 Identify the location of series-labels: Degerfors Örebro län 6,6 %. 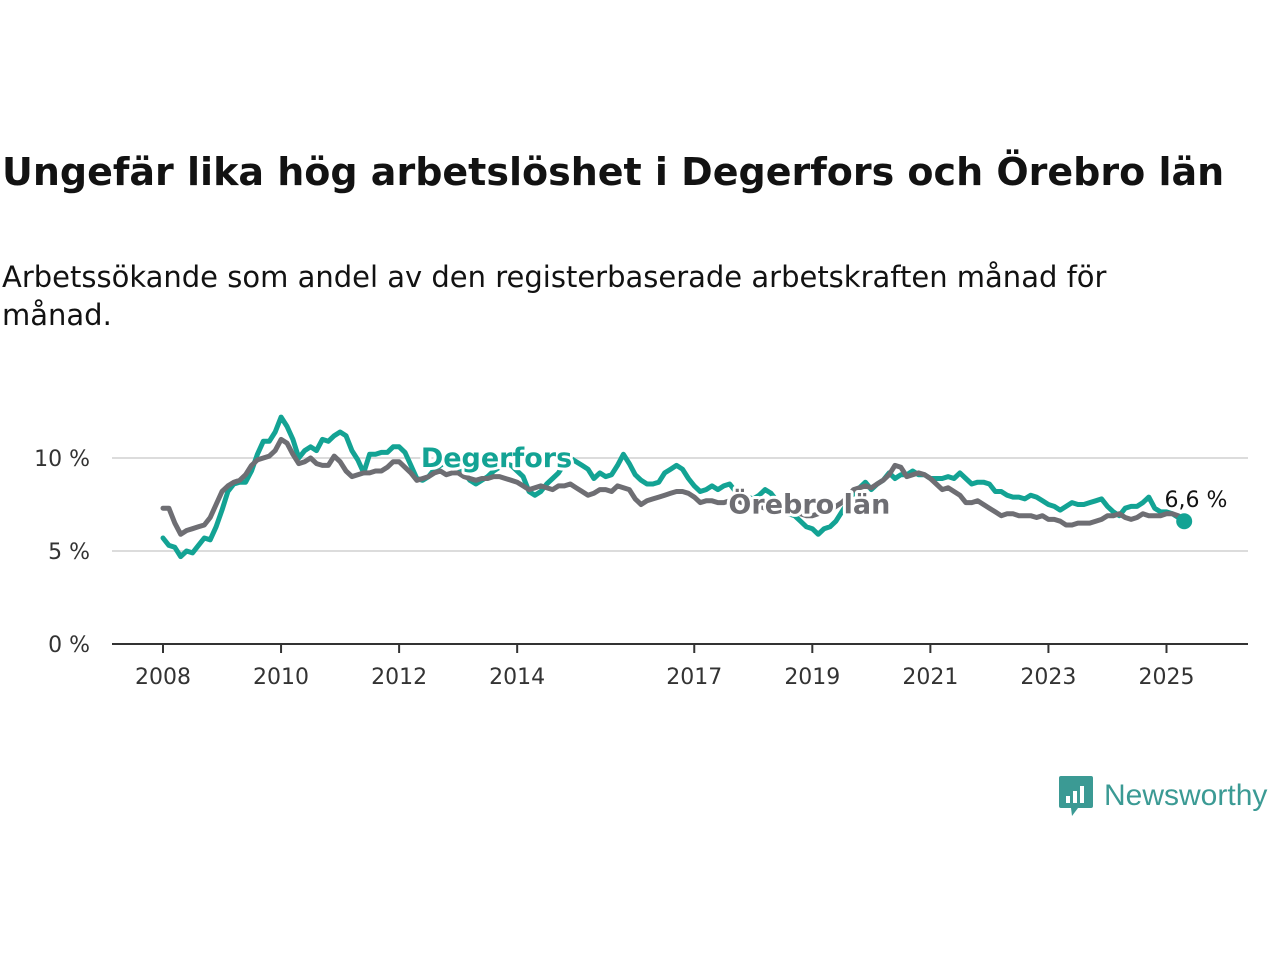
(824, 482).